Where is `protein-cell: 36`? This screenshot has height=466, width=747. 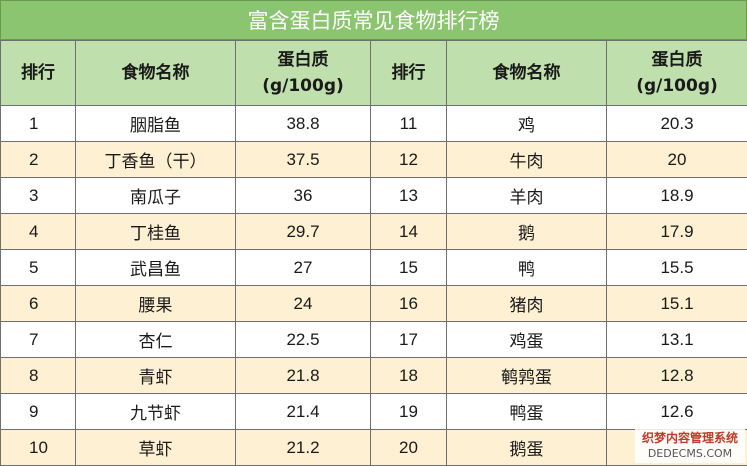
protein-cell: 36 is located at coordinates (303, 196).